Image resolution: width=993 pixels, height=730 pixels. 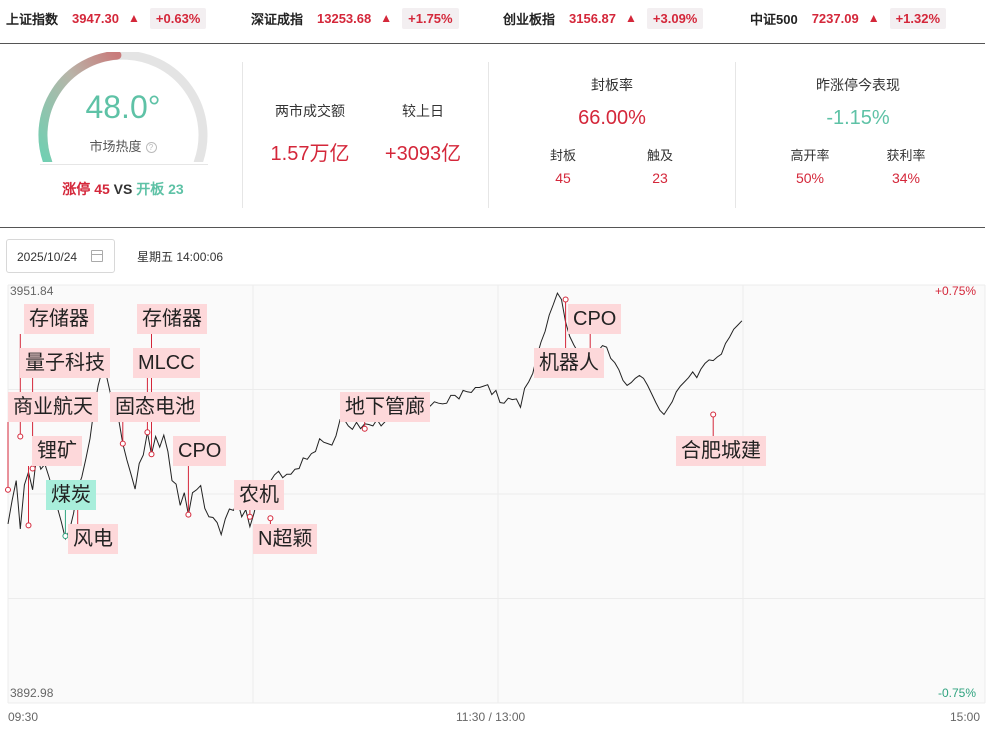 I want to click on ticker-price: 3156.87, so click(x=593, y=18).